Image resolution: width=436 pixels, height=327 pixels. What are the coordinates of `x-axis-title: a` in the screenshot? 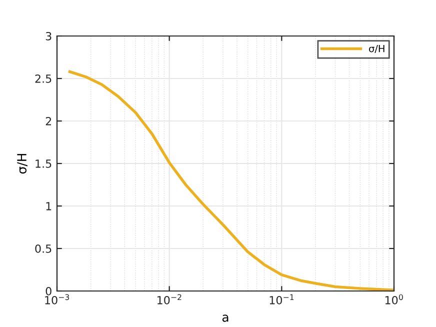 It's located at (225, 318).